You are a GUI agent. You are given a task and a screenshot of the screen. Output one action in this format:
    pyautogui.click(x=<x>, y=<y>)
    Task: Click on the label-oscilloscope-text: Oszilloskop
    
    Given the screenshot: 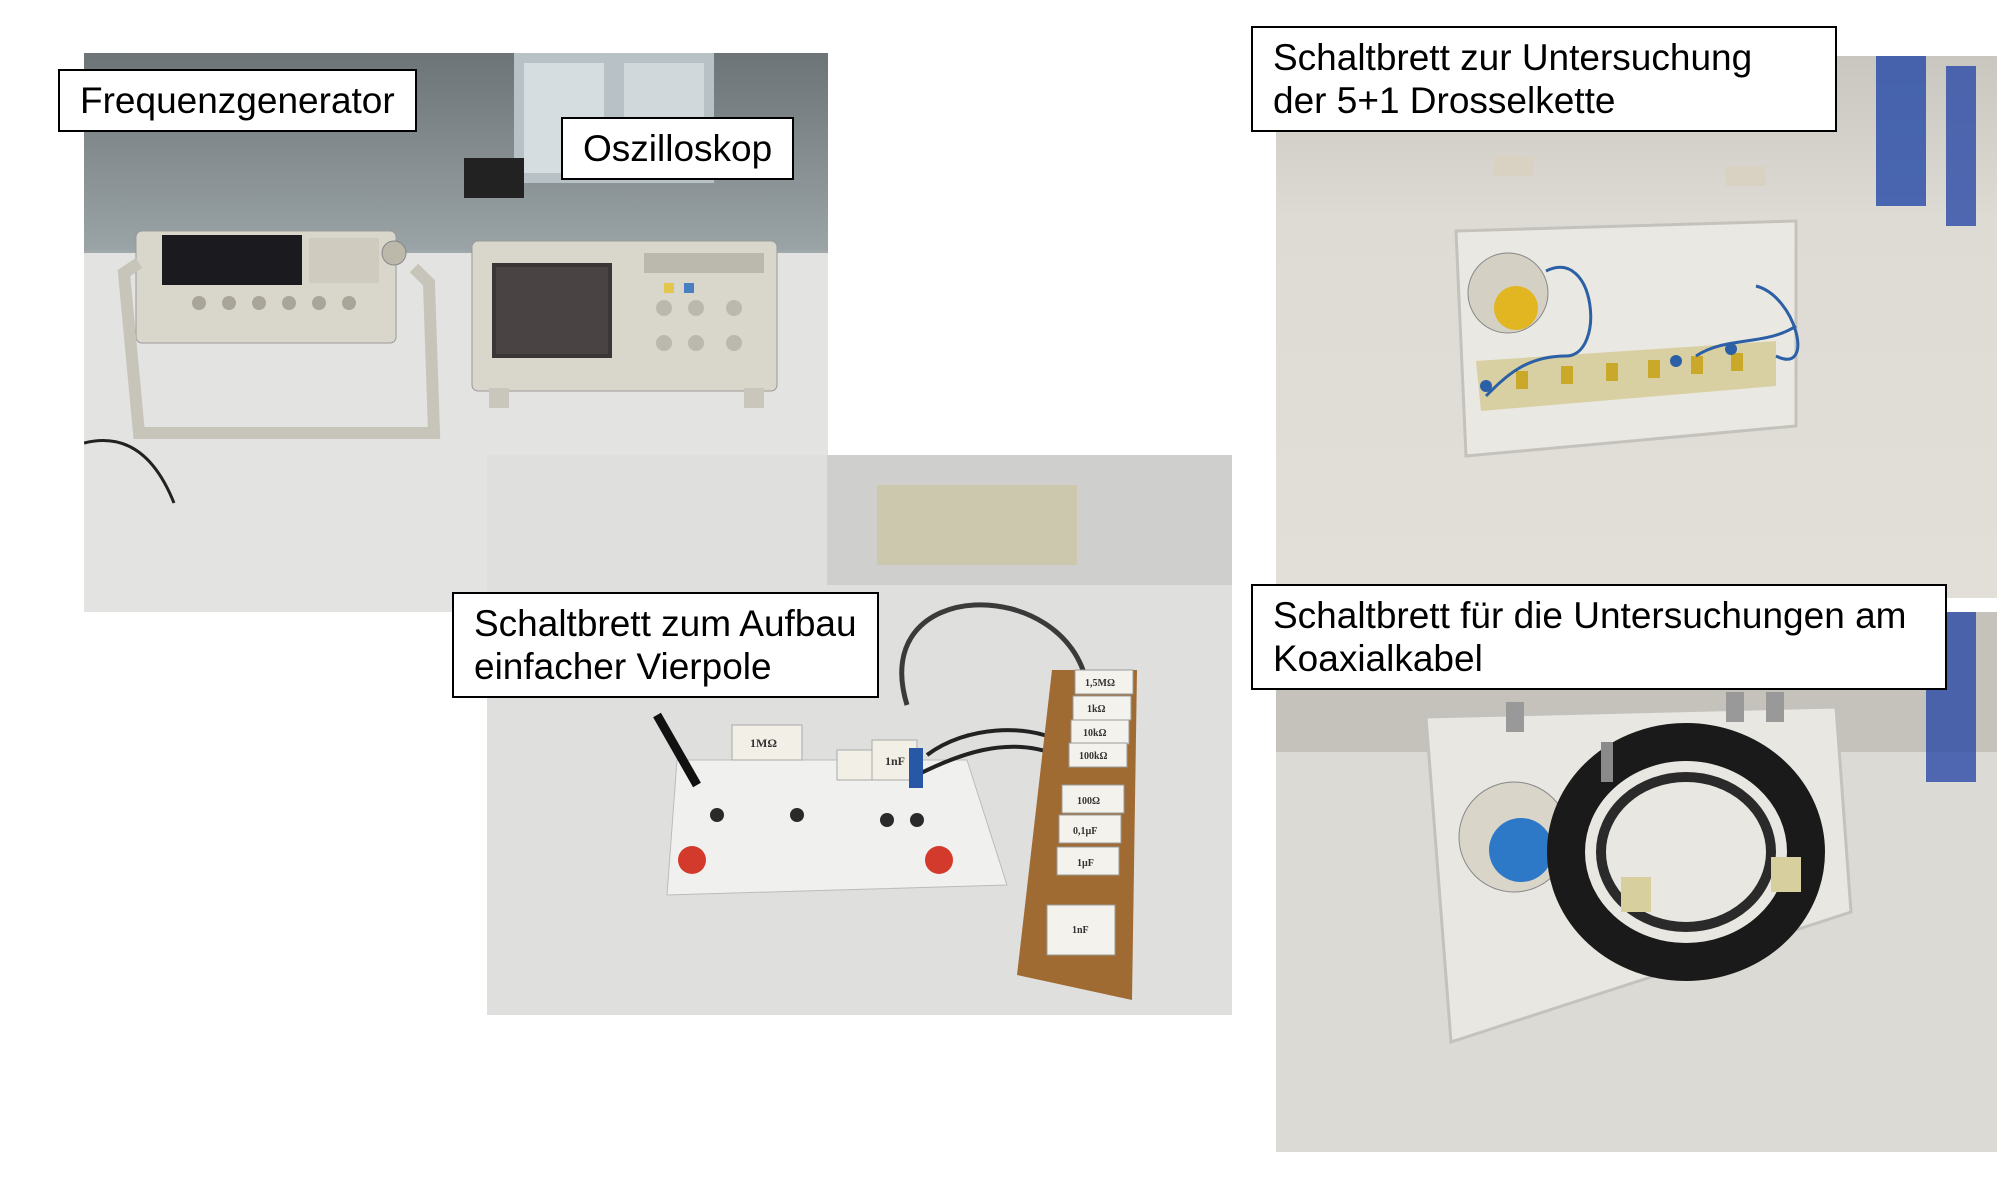 What is the action you would take?
    pyautogui.click(x=678, y=148)
    